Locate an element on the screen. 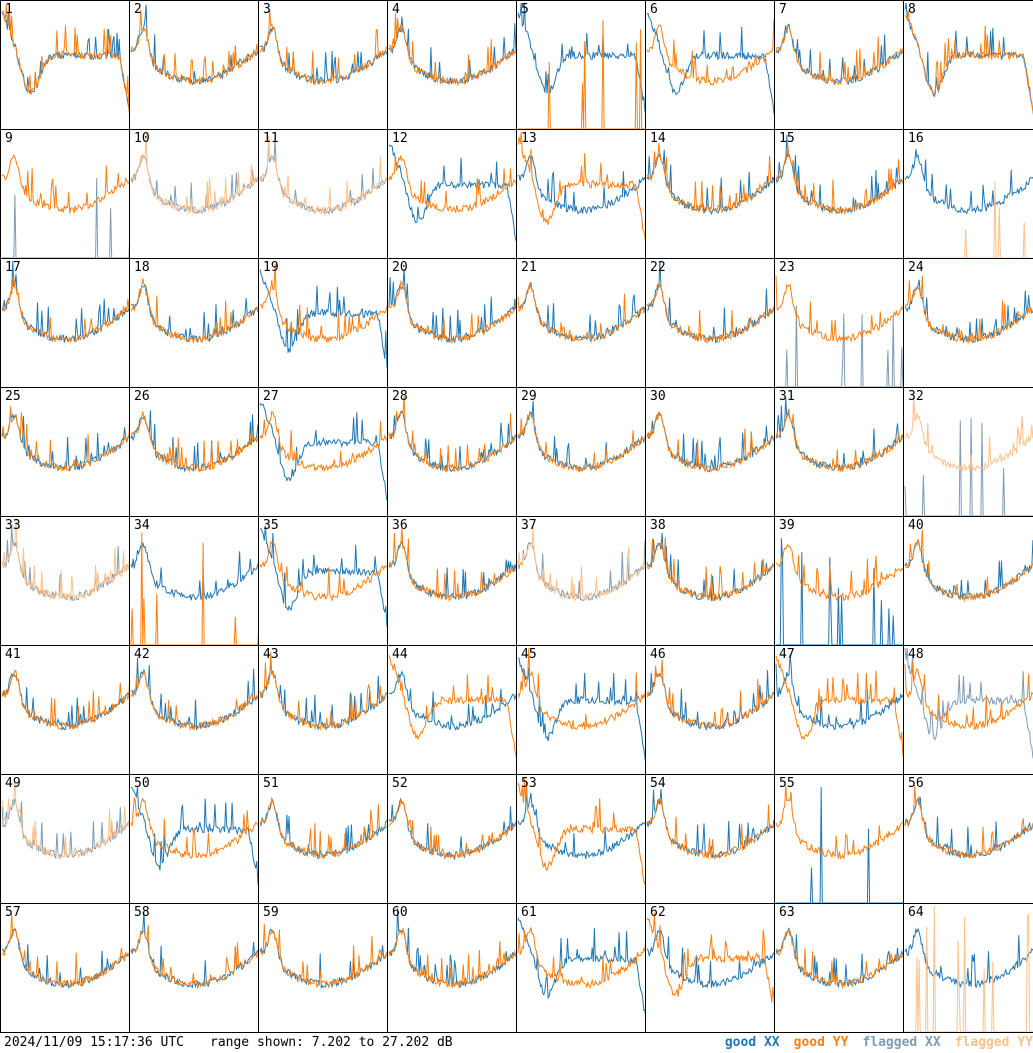 This screenshot has height=1053, width=1033. tile-54-plot is located at coordinates (710, 824).